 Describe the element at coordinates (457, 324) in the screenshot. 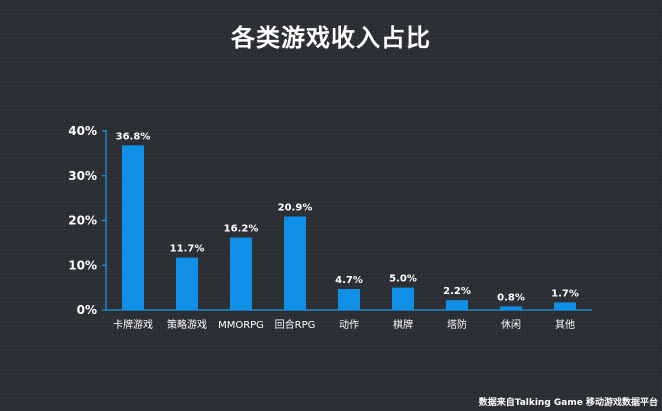

I see `x-category-label: 塔防` at that location.